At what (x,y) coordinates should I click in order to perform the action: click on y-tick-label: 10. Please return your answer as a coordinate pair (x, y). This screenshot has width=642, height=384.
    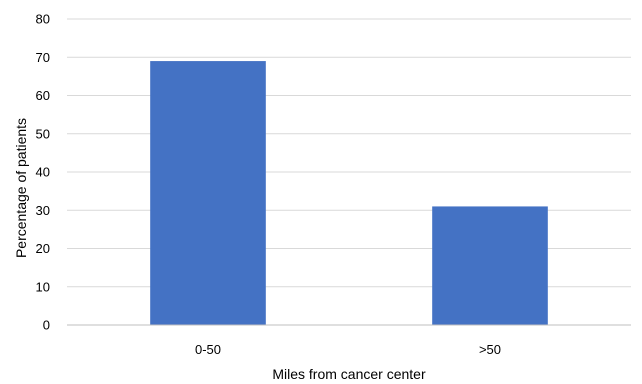
    Looking at the image, I should click on (43, 286).